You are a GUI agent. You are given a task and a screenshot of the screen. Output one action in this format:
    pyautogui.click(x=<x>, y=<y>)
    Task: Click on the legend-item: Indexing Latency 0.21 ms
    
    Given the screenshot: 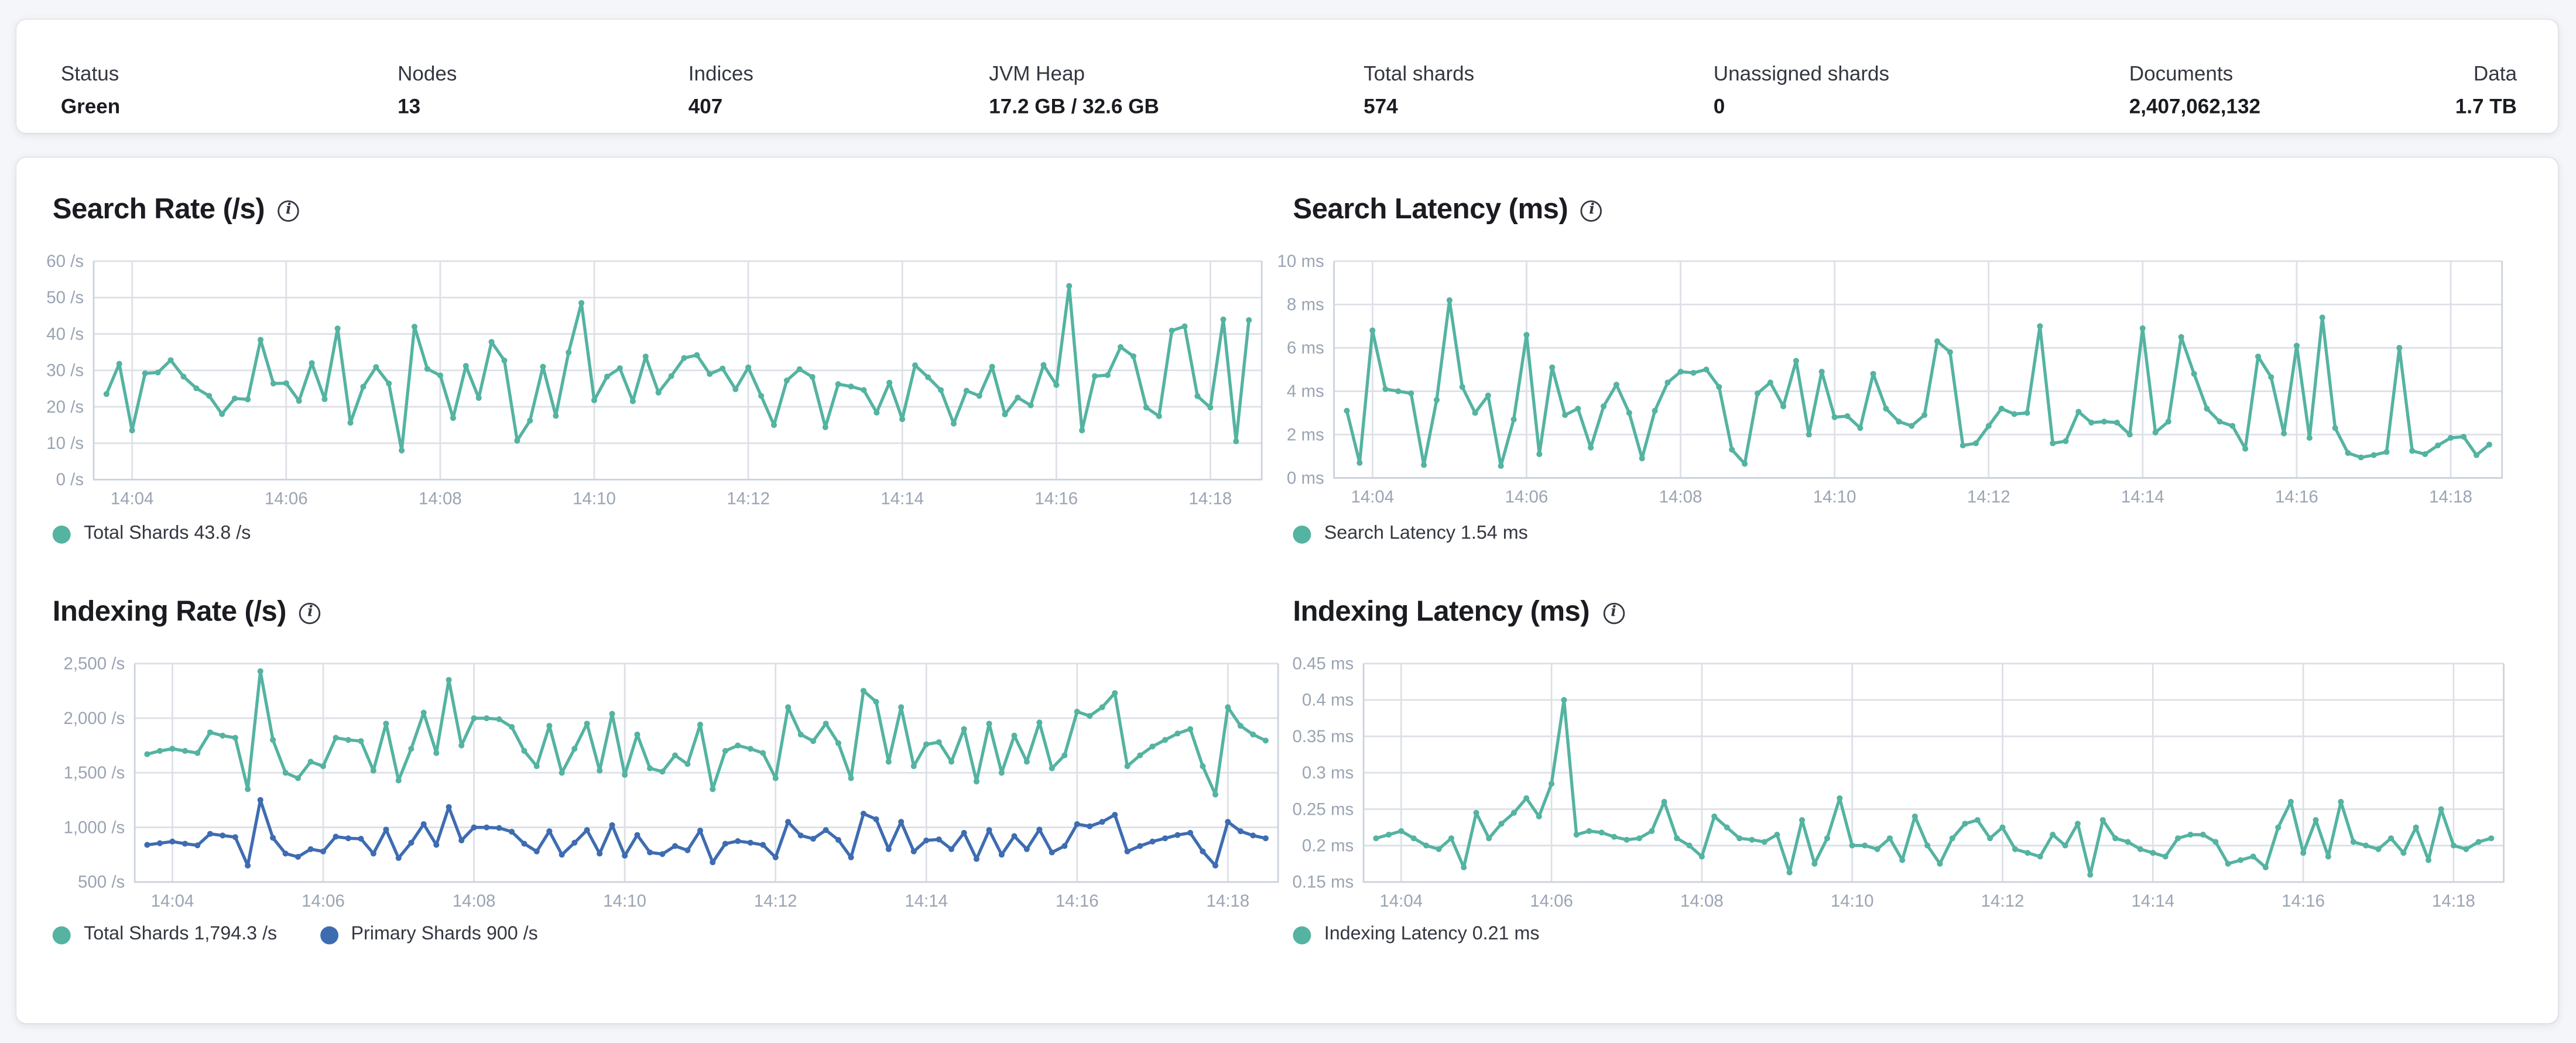 What is the action you would take?
    pyautogui.click(x=1416, y=934)
    